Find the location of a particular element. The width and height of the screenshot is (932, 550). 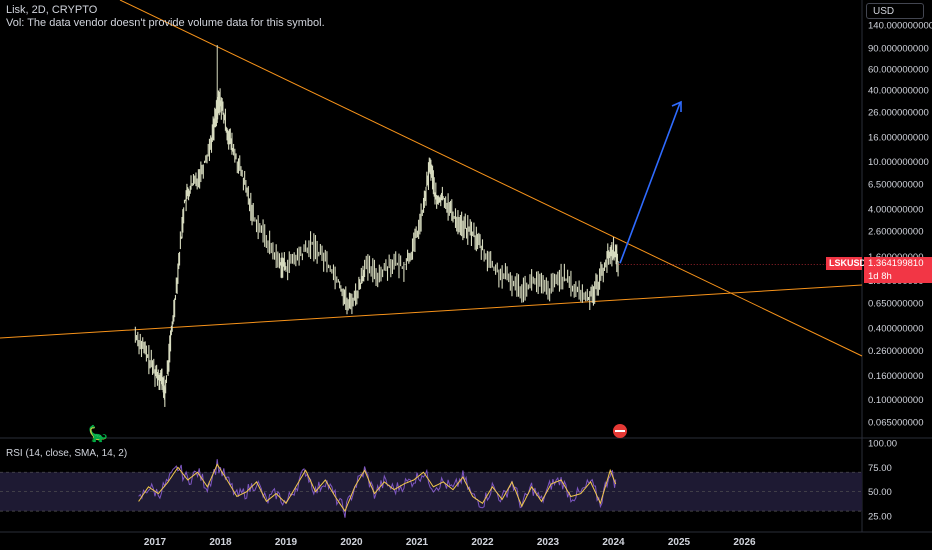

projection-arrow-shaft is located at coordinates (650, 183).